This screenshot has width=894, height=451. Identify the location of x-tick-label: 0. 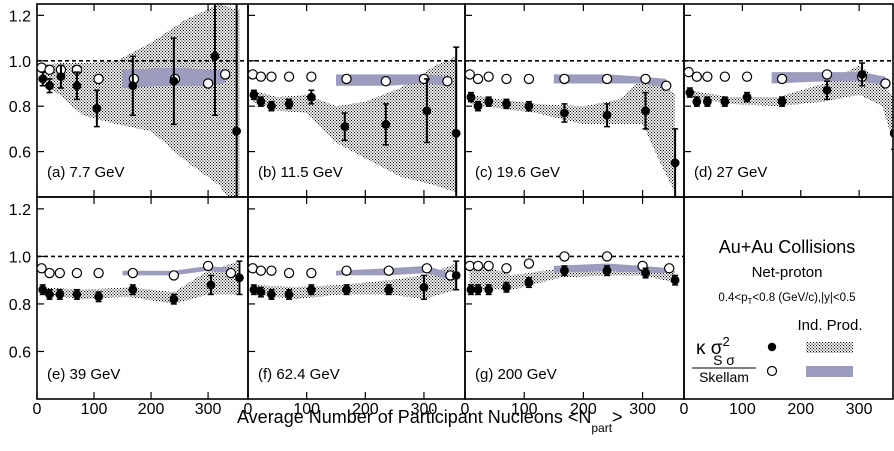
(465, 409).